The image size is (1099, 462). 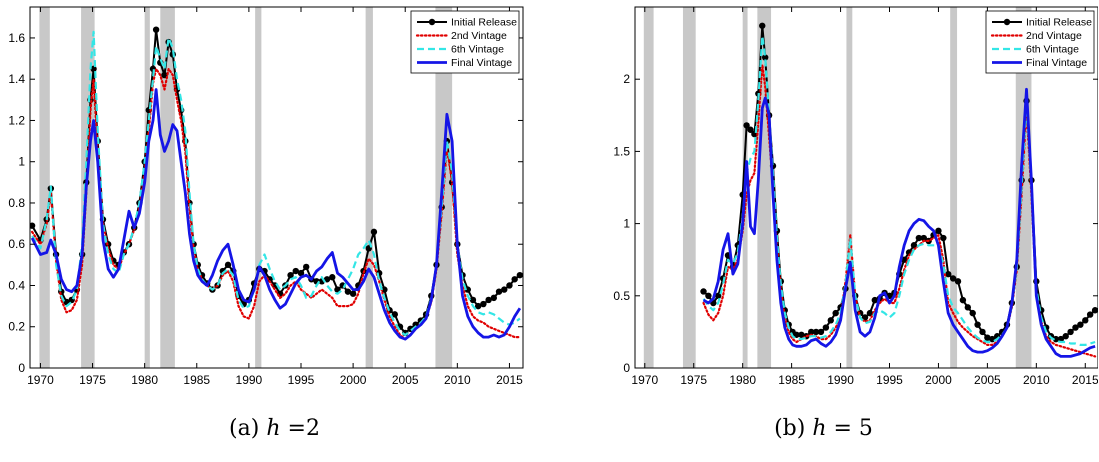 What do you see at coordinates (819, 428) in the screenshot?
I see `caption-b-var: h` at bounding box center [819, 428].